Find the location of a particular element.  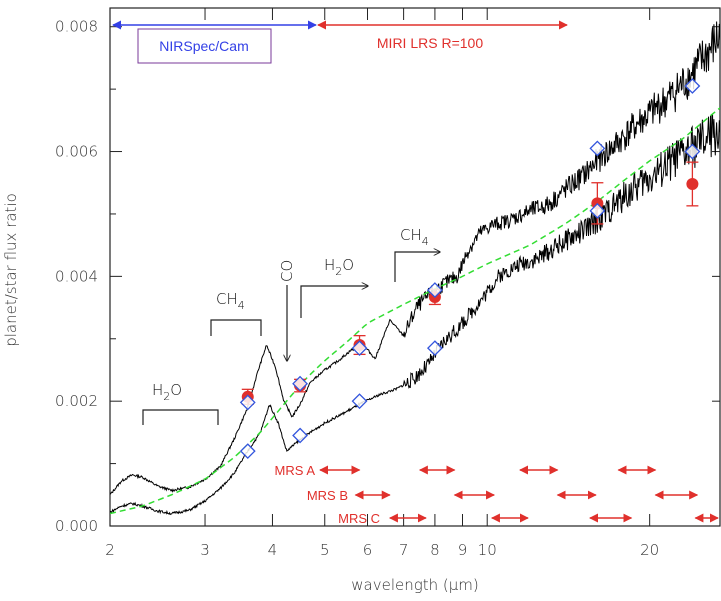

nirspec-label-box is located at coordinates (204, 46).